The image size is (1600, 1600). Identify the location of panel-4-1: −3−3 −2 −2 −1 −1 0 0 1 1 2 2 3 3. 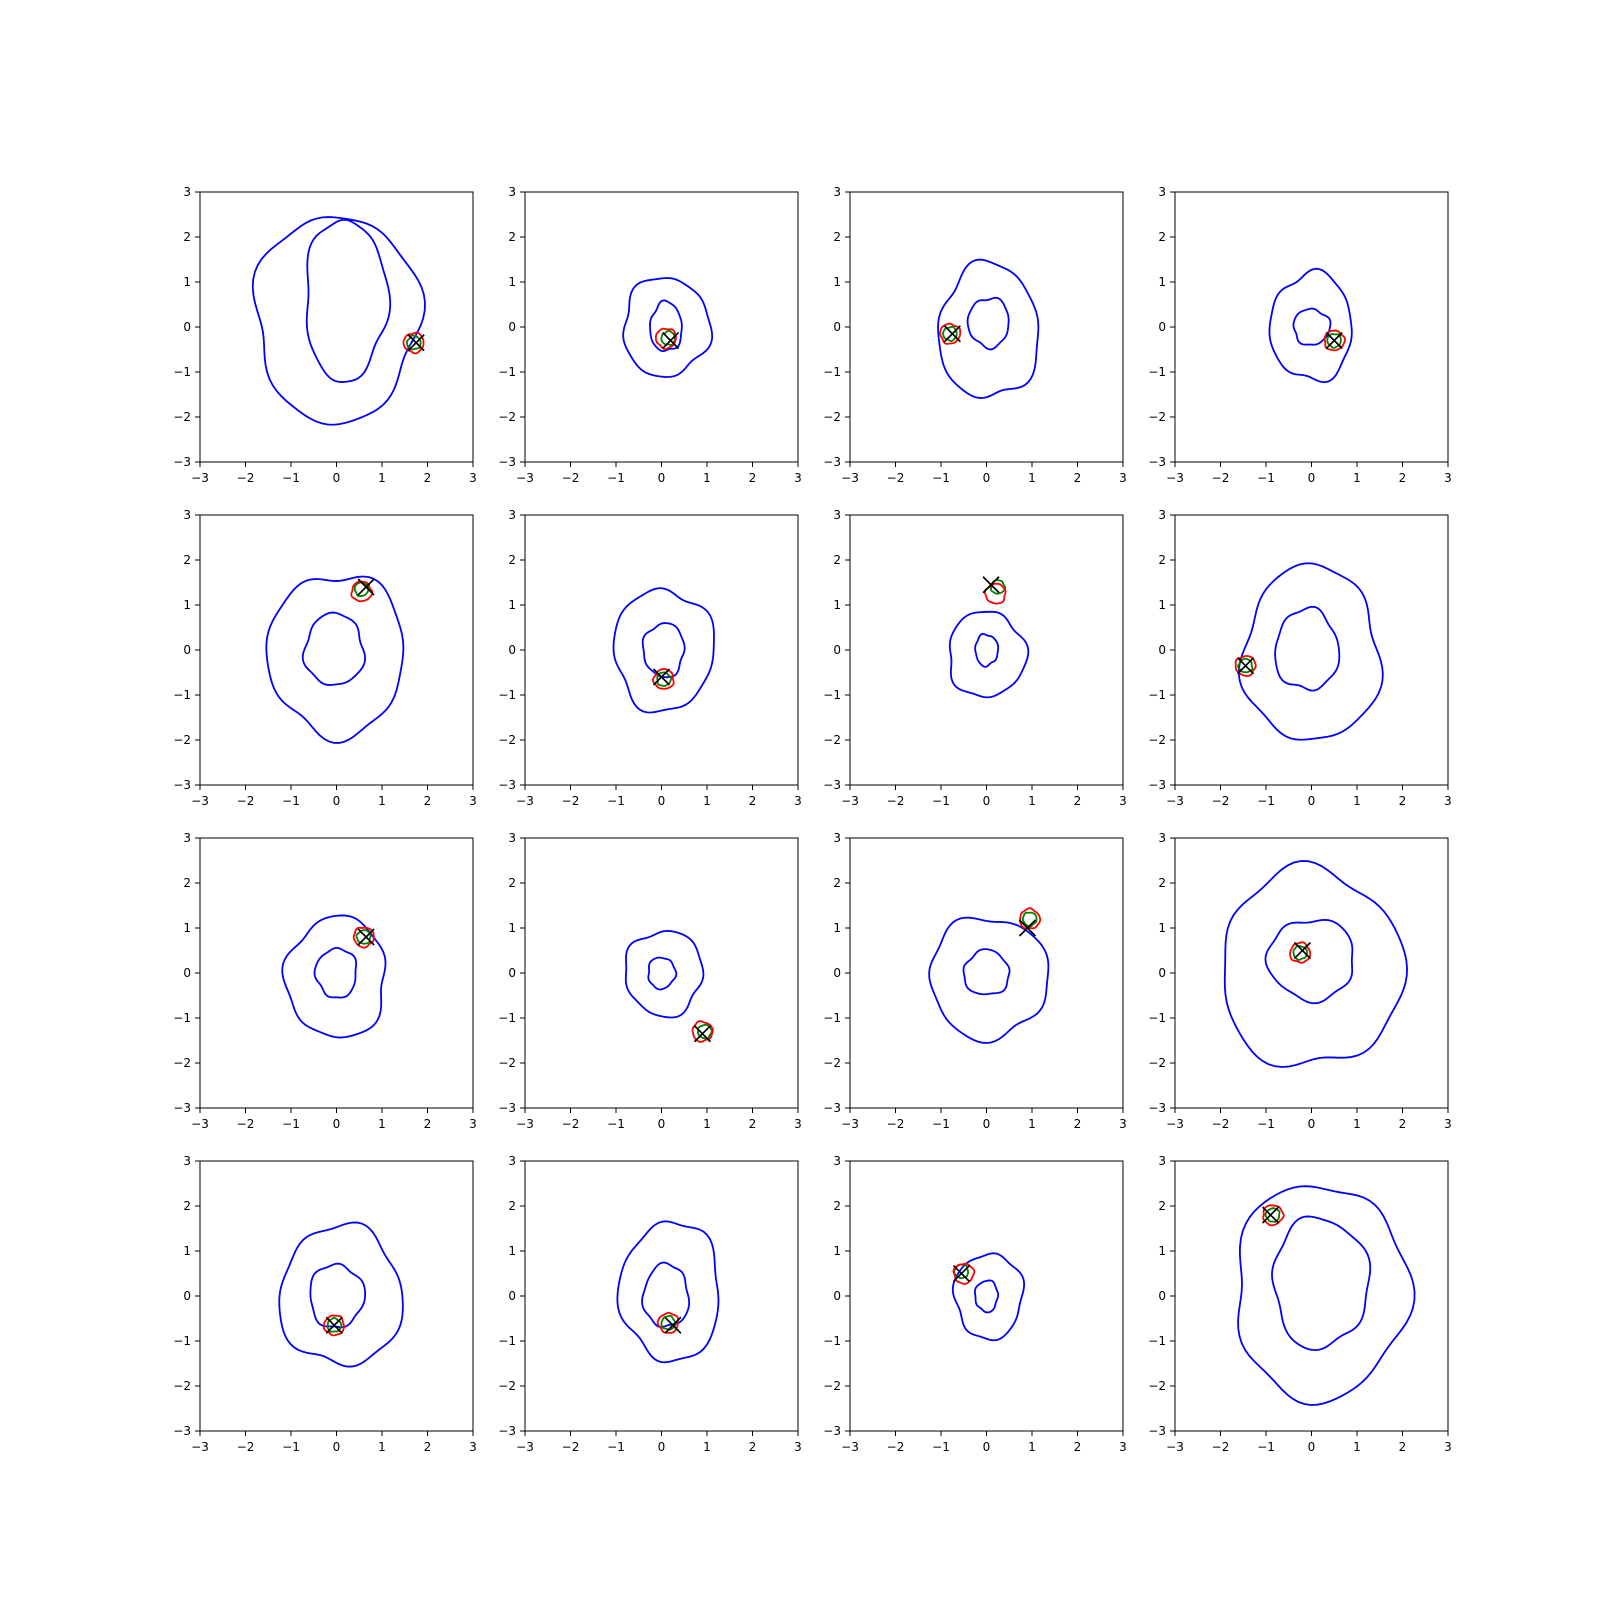
(325, 1304).